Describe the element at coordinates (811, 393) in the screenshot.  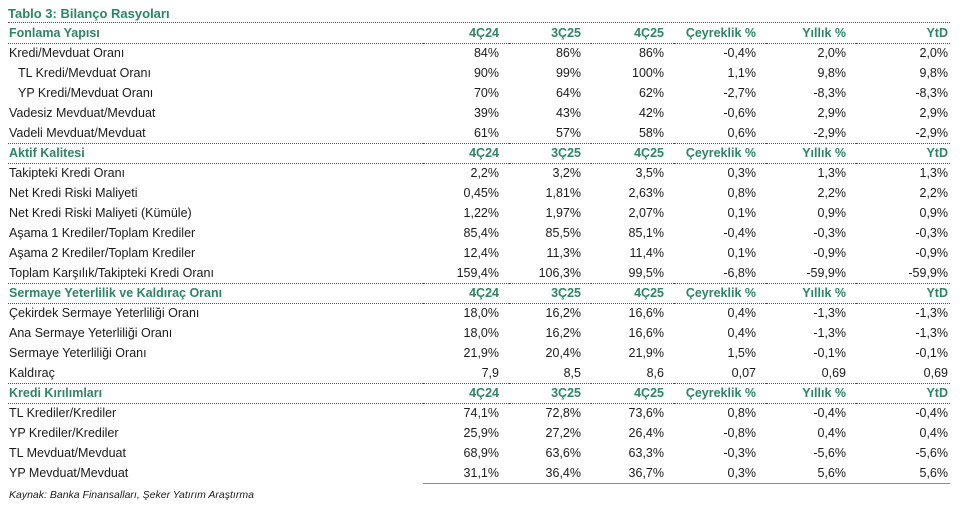
I see `column-header: Yıllık %` at that location.